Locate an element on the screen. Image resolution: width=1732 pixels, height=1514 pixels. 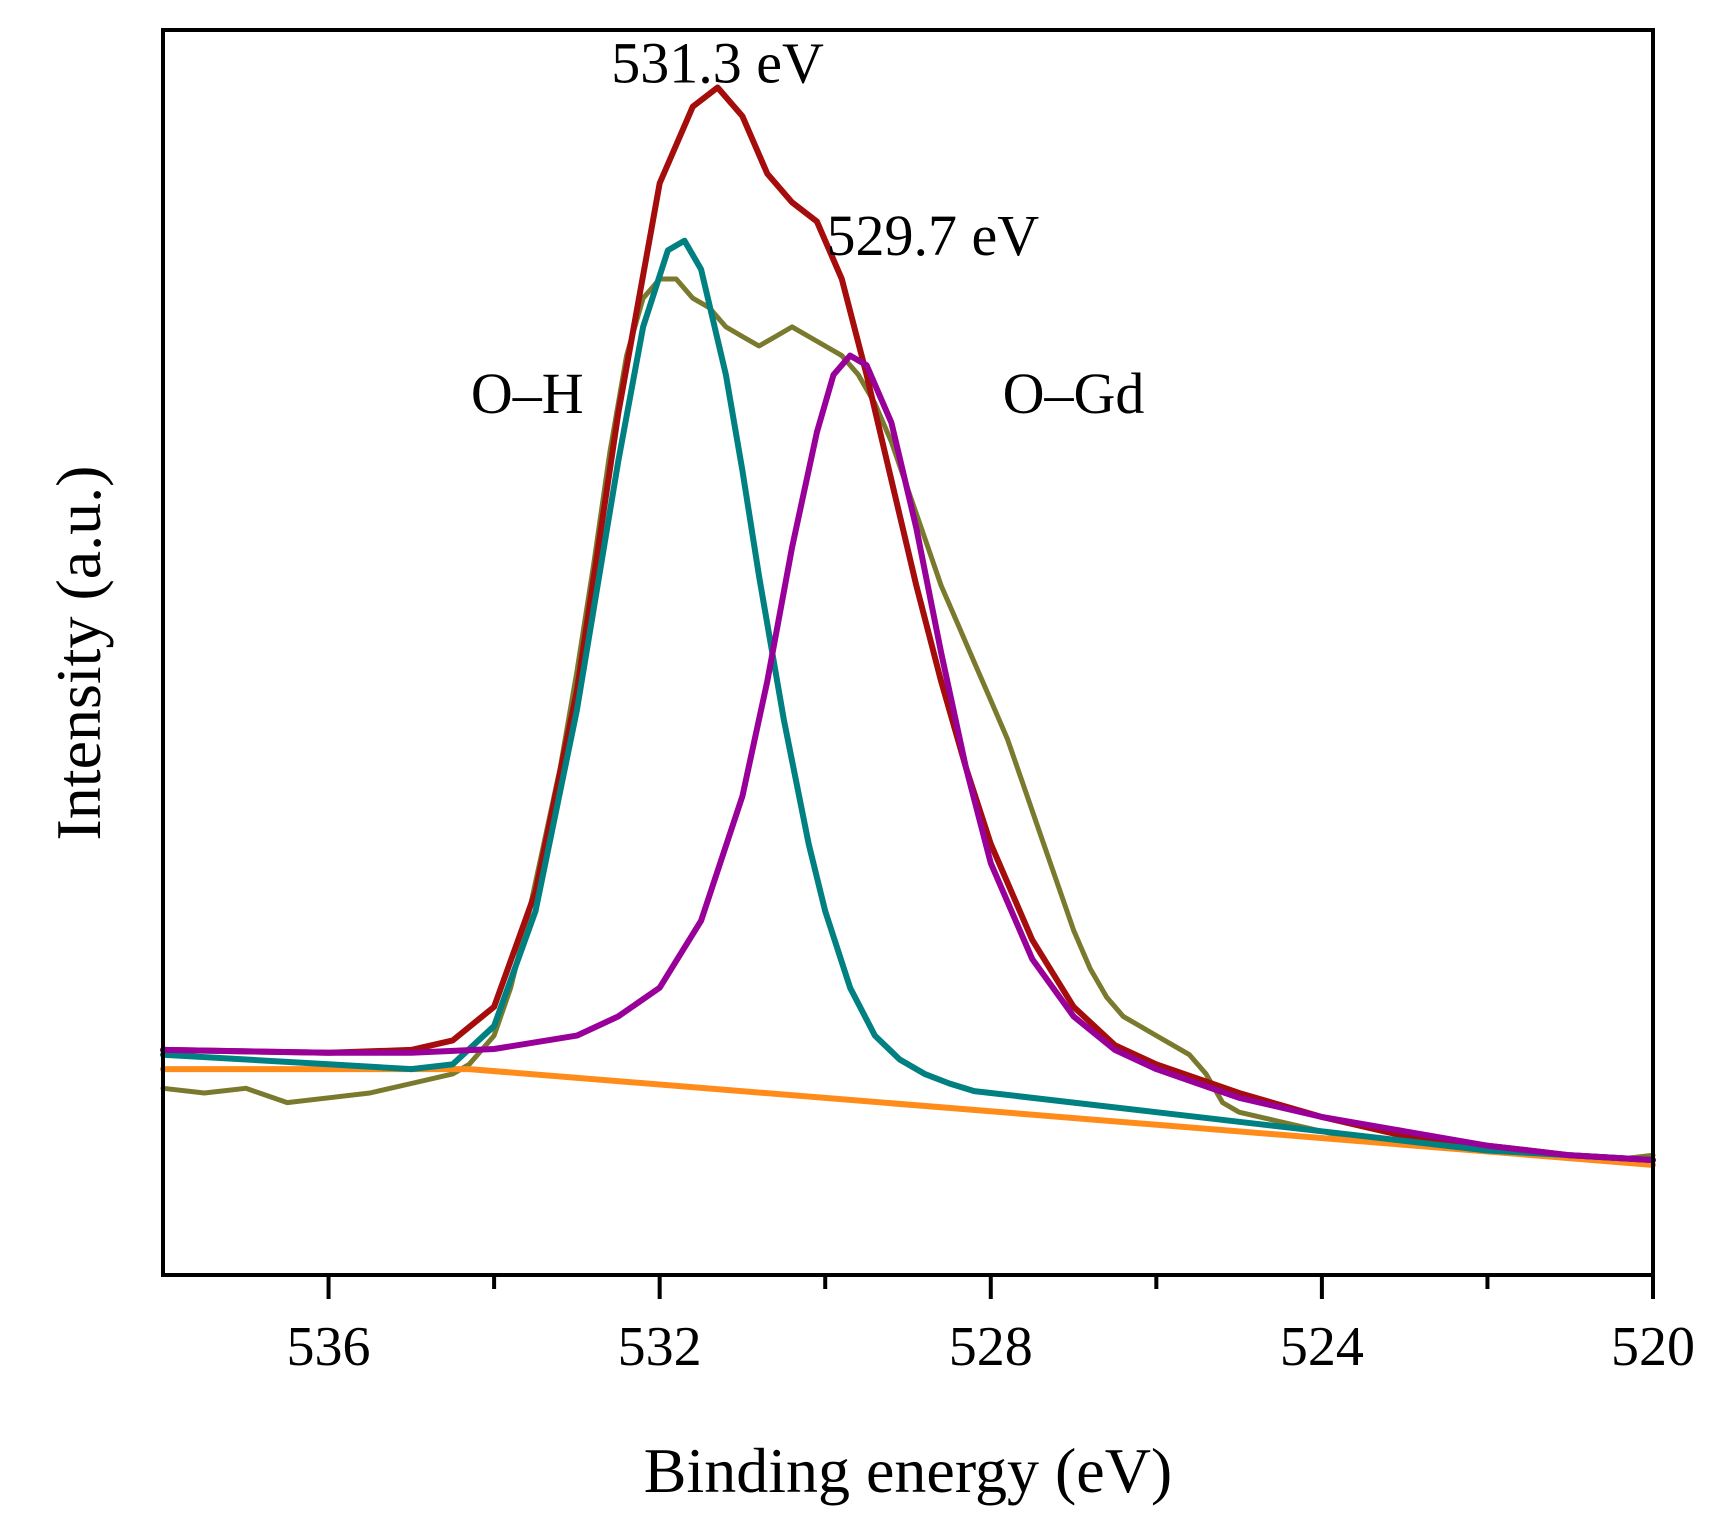
y-axis-label: Intensity (a.u.) is located at coordinates (78, 653).